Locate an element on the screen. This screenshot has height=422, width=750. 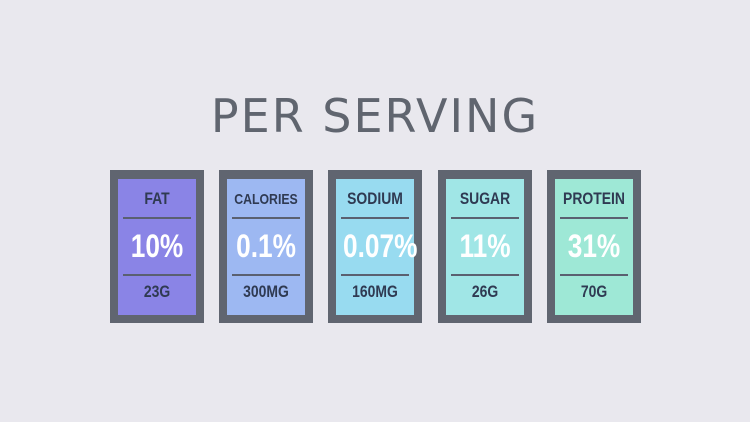
card-amount: 70G is located at coordinates (594, 291).